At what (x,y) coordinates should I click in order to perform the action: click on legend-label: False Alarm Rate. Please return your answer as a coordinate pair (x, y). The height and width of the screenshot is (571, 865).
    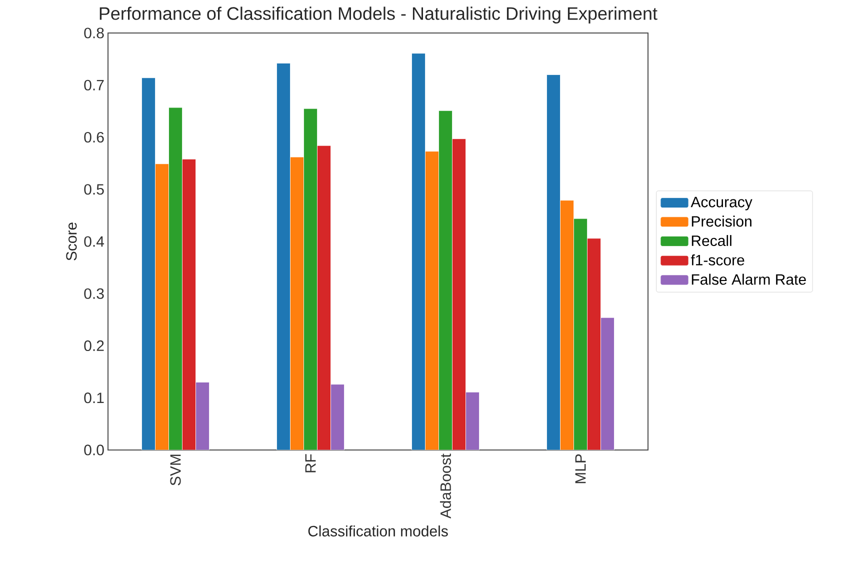
    Looking at the image, I should click on (749, 279).